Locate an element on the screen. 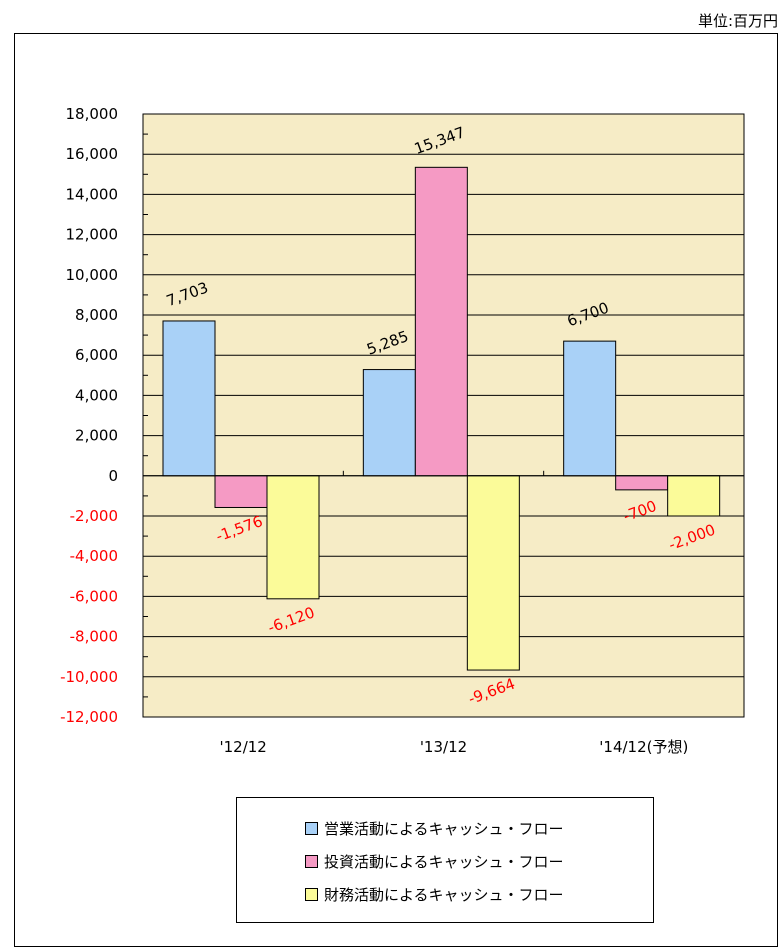 The width and height of the screenshot is (780, 949). y-tick-label: 4,000 is located at coordinates (96, 395).